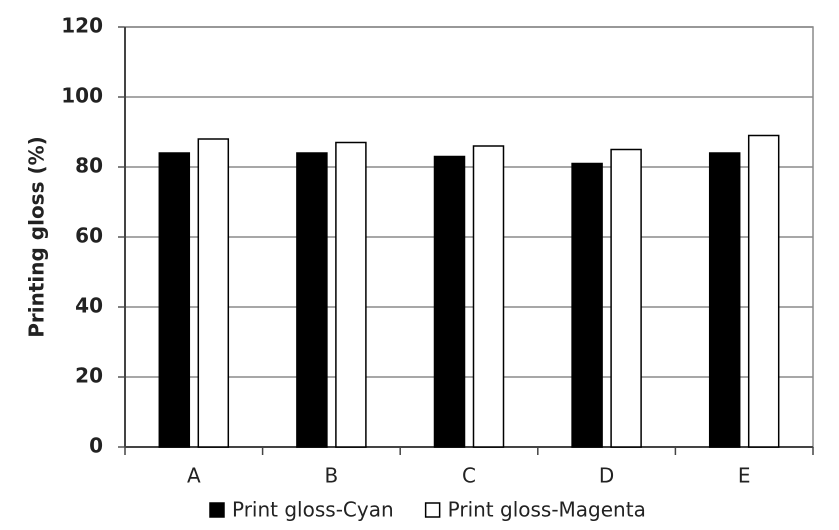 Image resolution: width=839 pixels, height=530 pixels. Describe the element at coordinates (194, 476) in the screenshot. I see `x-tick-label: A` at that location.